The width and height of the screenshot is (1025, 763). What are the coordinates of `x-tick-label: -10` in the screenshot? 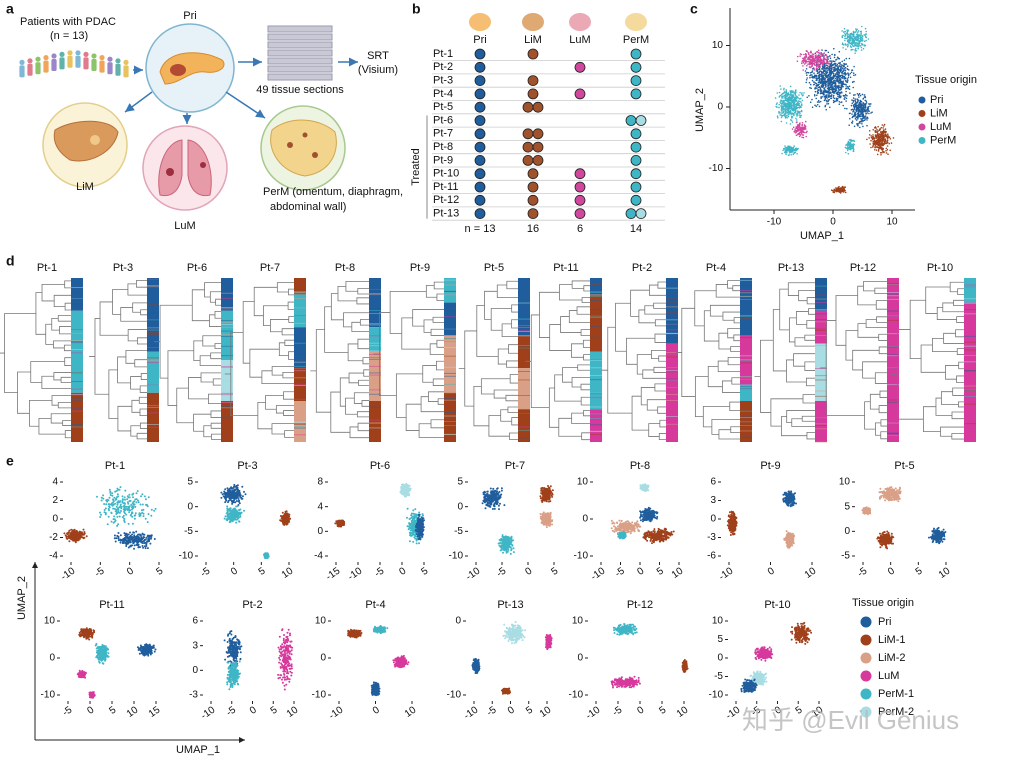 It's located at (208, 713).